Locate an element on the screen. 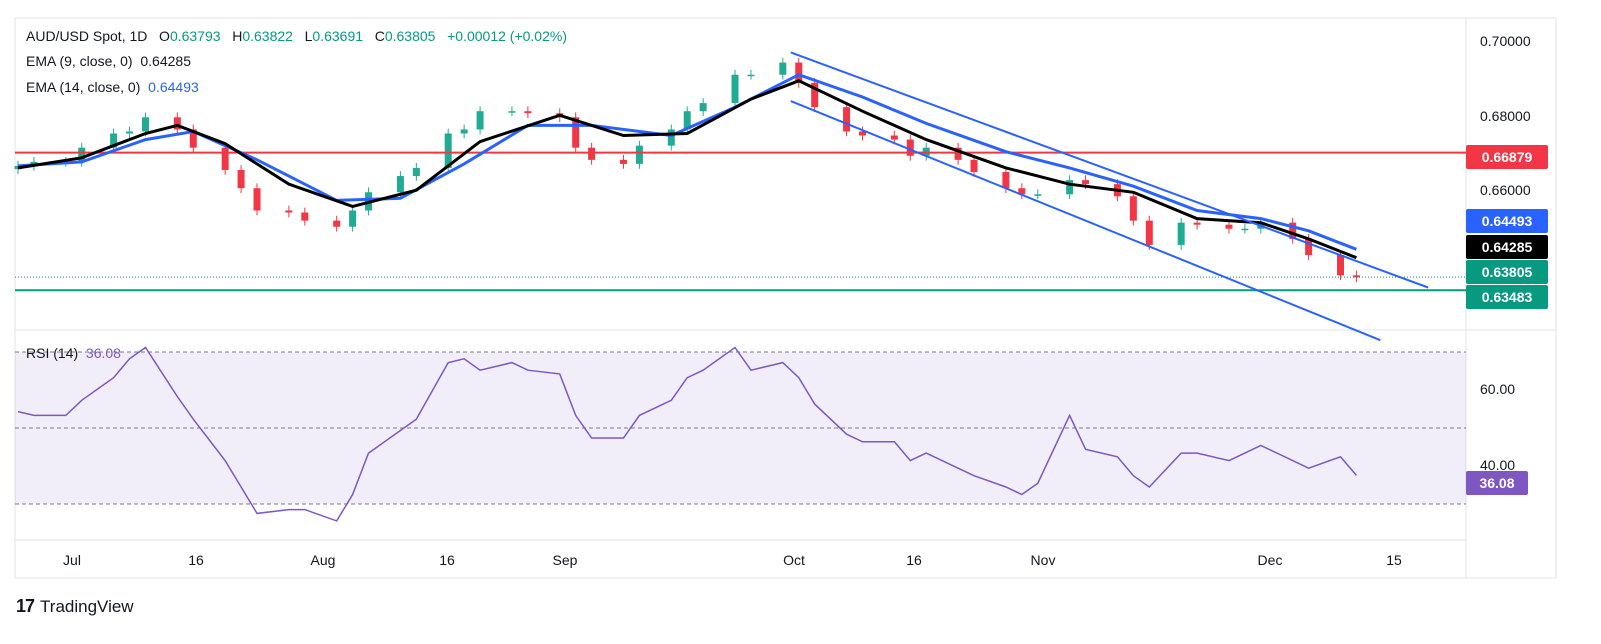  channel-lower-line is located at coordinates (1085, 221).